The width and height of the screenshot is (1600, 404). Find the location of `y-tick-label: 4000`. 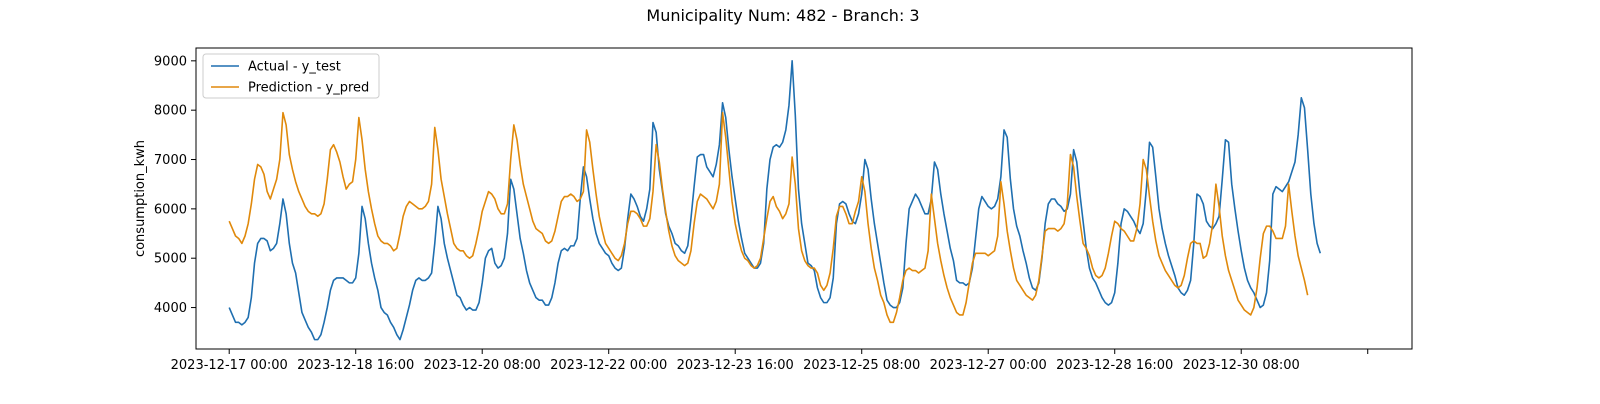

y-tick-label: 4000 is located at coordinates (170, 308).